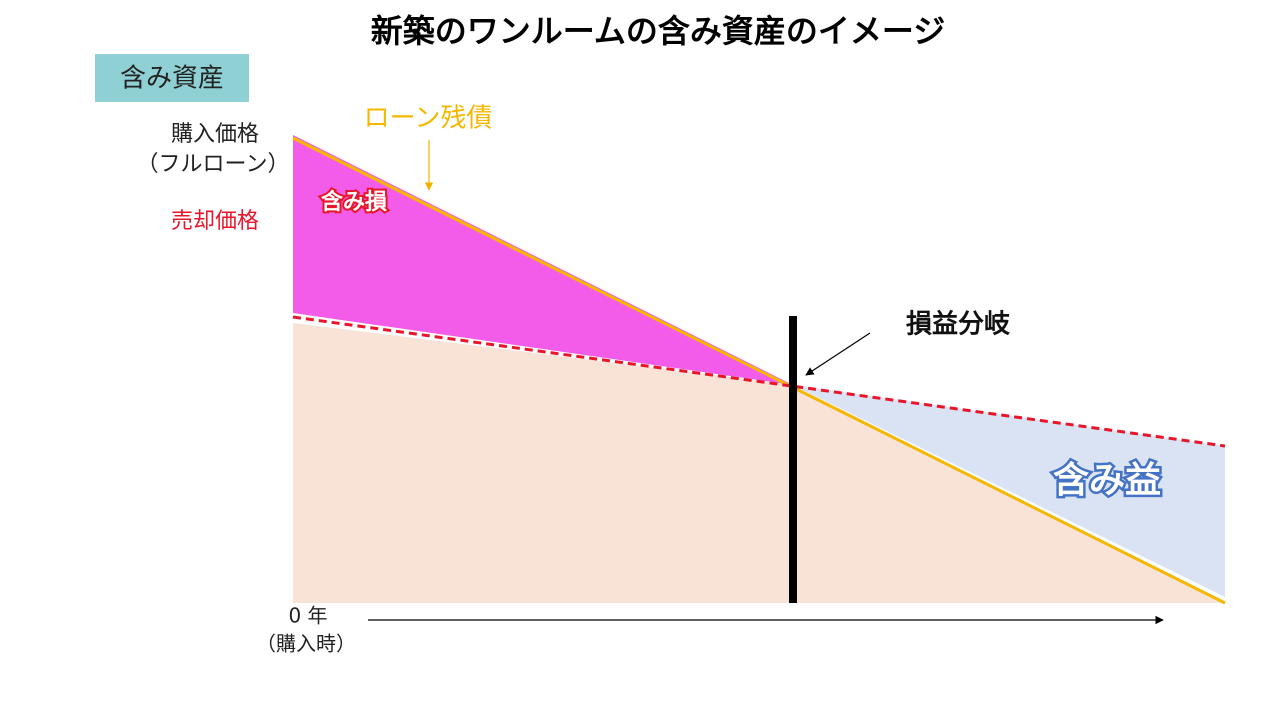 The height and width of the screenshot is (720, 1280). What do you see at coordinates (354, 202) in the screenshot?
I see `loss-label: 含み損` at bounding box center [354, 202].